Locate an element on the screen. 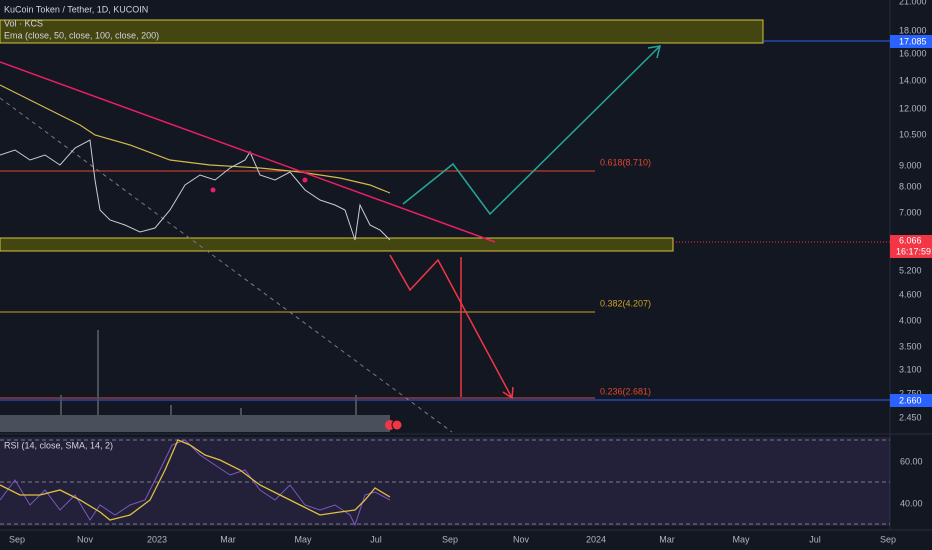  price-axis-label: 18.000 is located at coordinates (913, 30).